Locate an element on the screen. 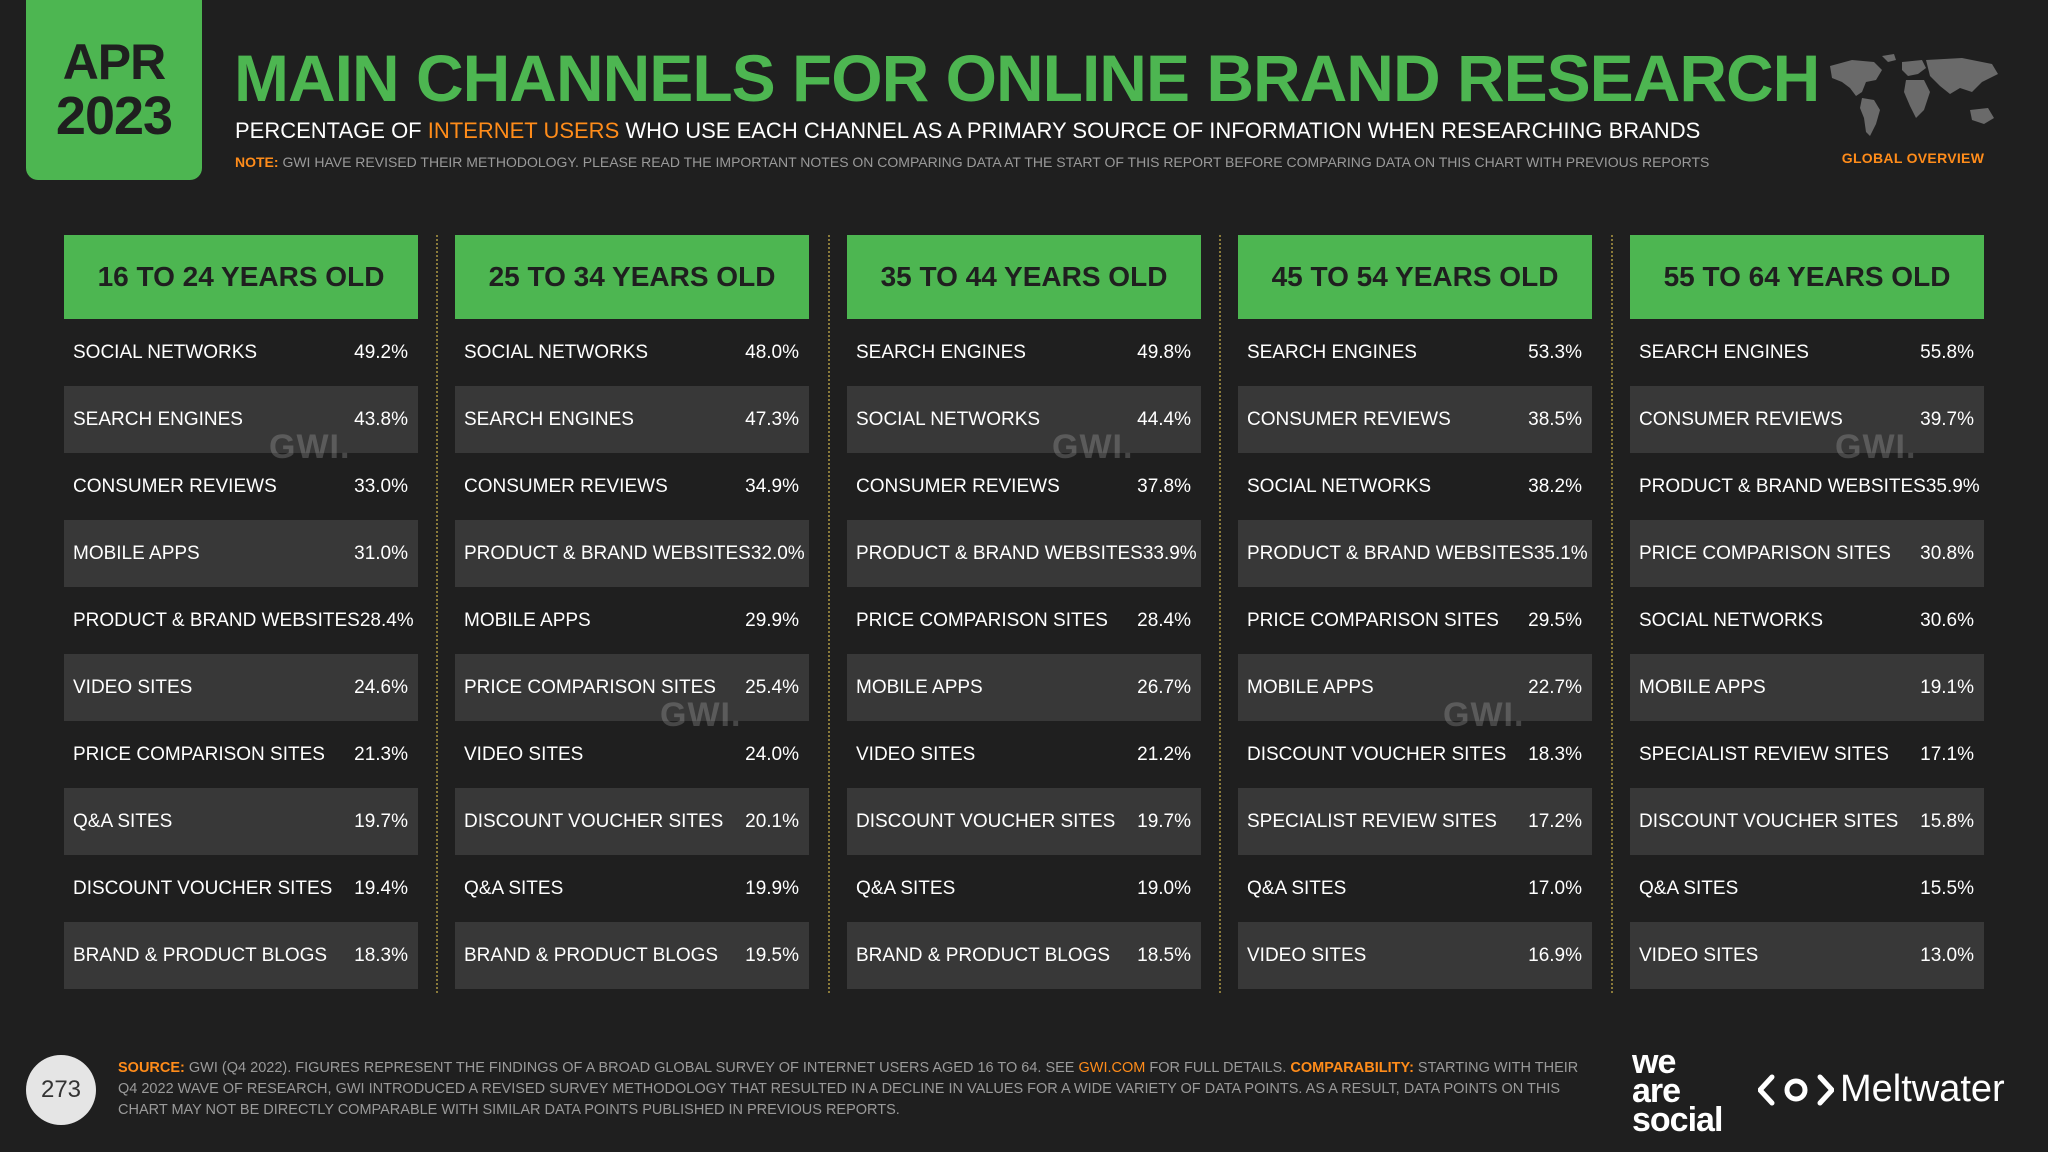 The height and width of the screenshot is (1152, 2048). row-value: 35.9% is located at coordinates (1952, 486).